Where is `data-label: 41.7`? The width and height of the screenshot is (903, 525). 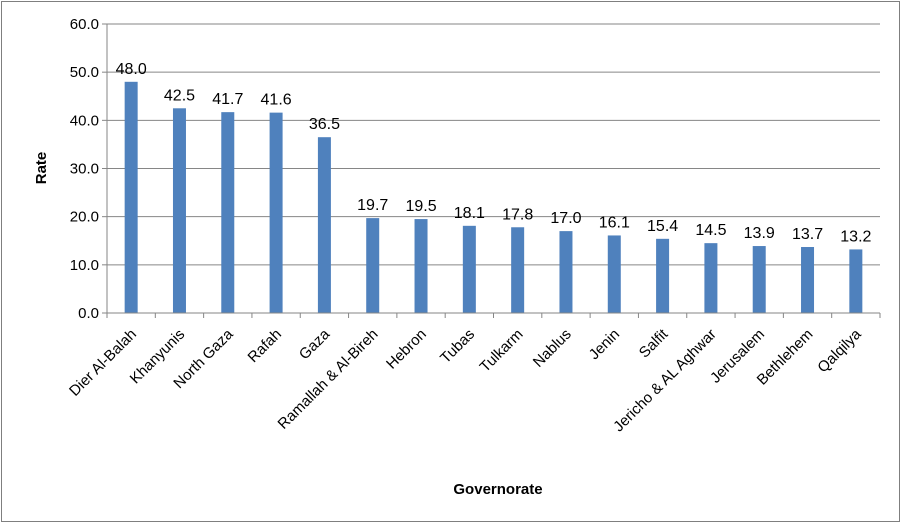
data-label: 41.7 is located at coordinates (227, 99).